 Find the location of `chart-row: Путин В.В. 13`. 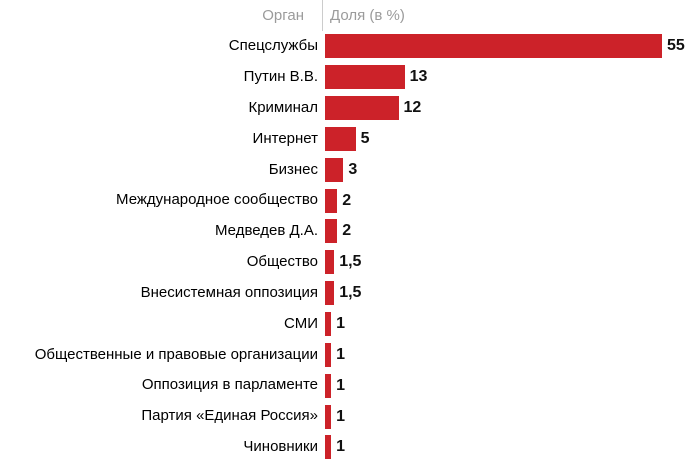

chart-row: Путин В.В. 13 is located at coordinates (350, 77).